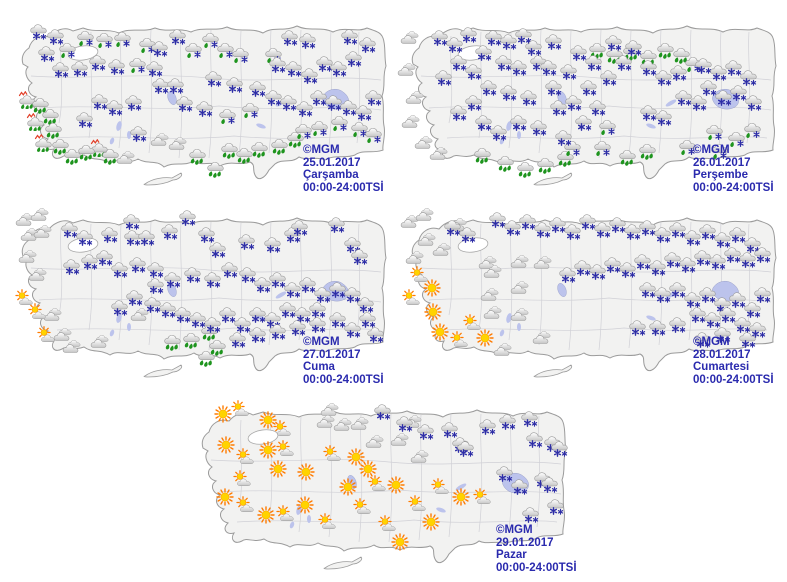  I want to click on map-day: Cuma, so click(319, 367).